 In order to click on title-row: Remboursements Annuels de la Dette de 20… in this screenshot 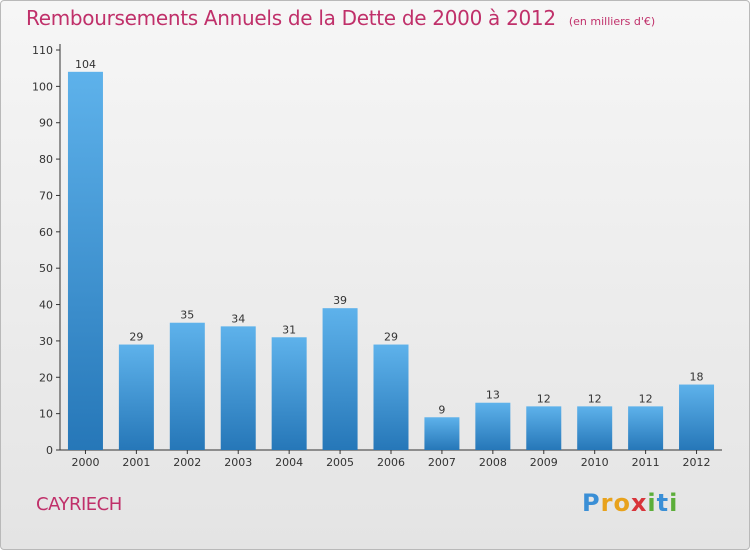, I will do `click(340, 18)`.